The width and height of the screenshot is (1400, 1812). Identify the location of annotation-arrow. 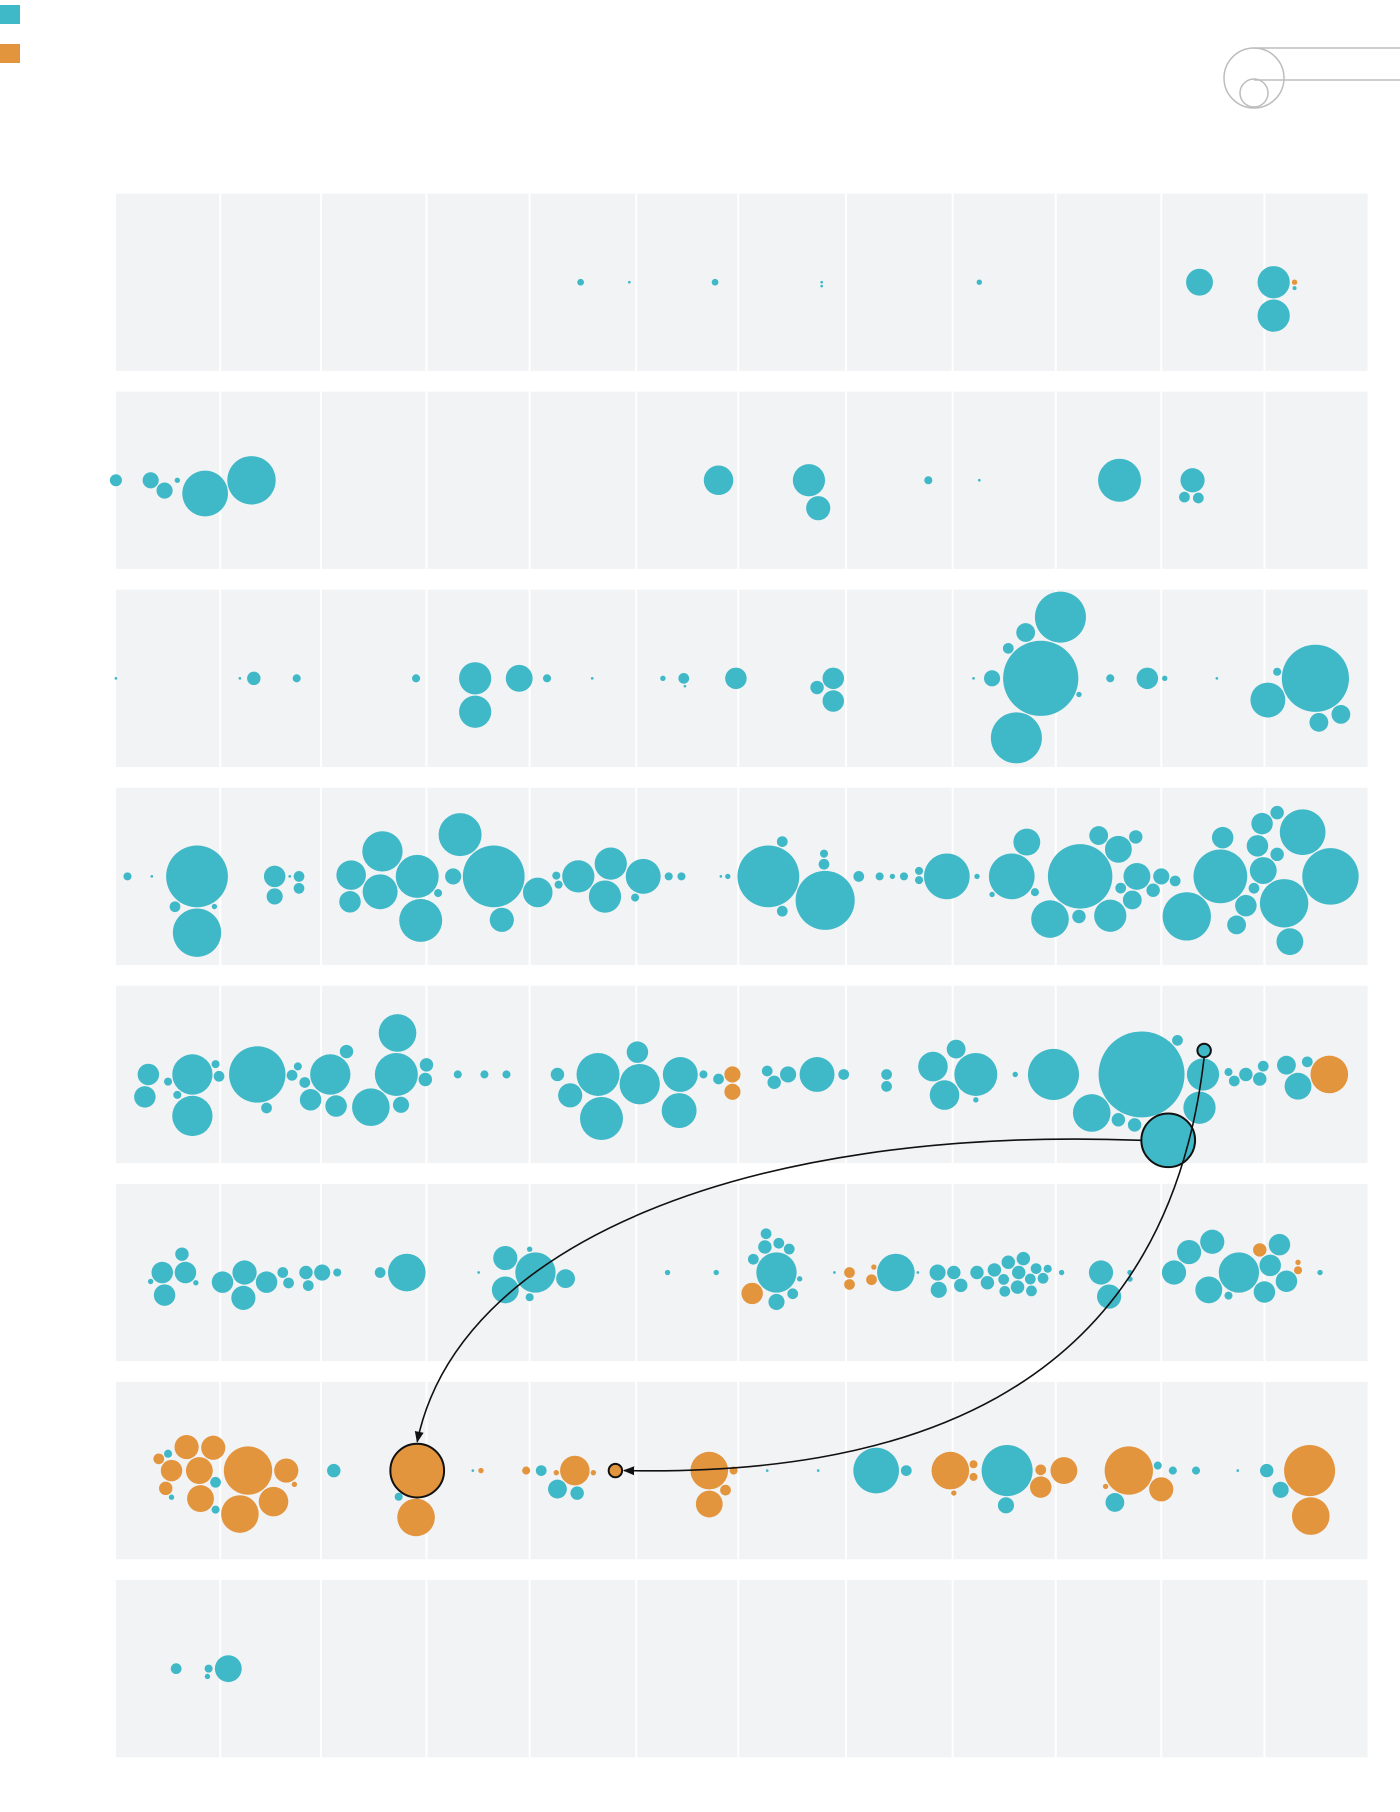
(778, 1290).